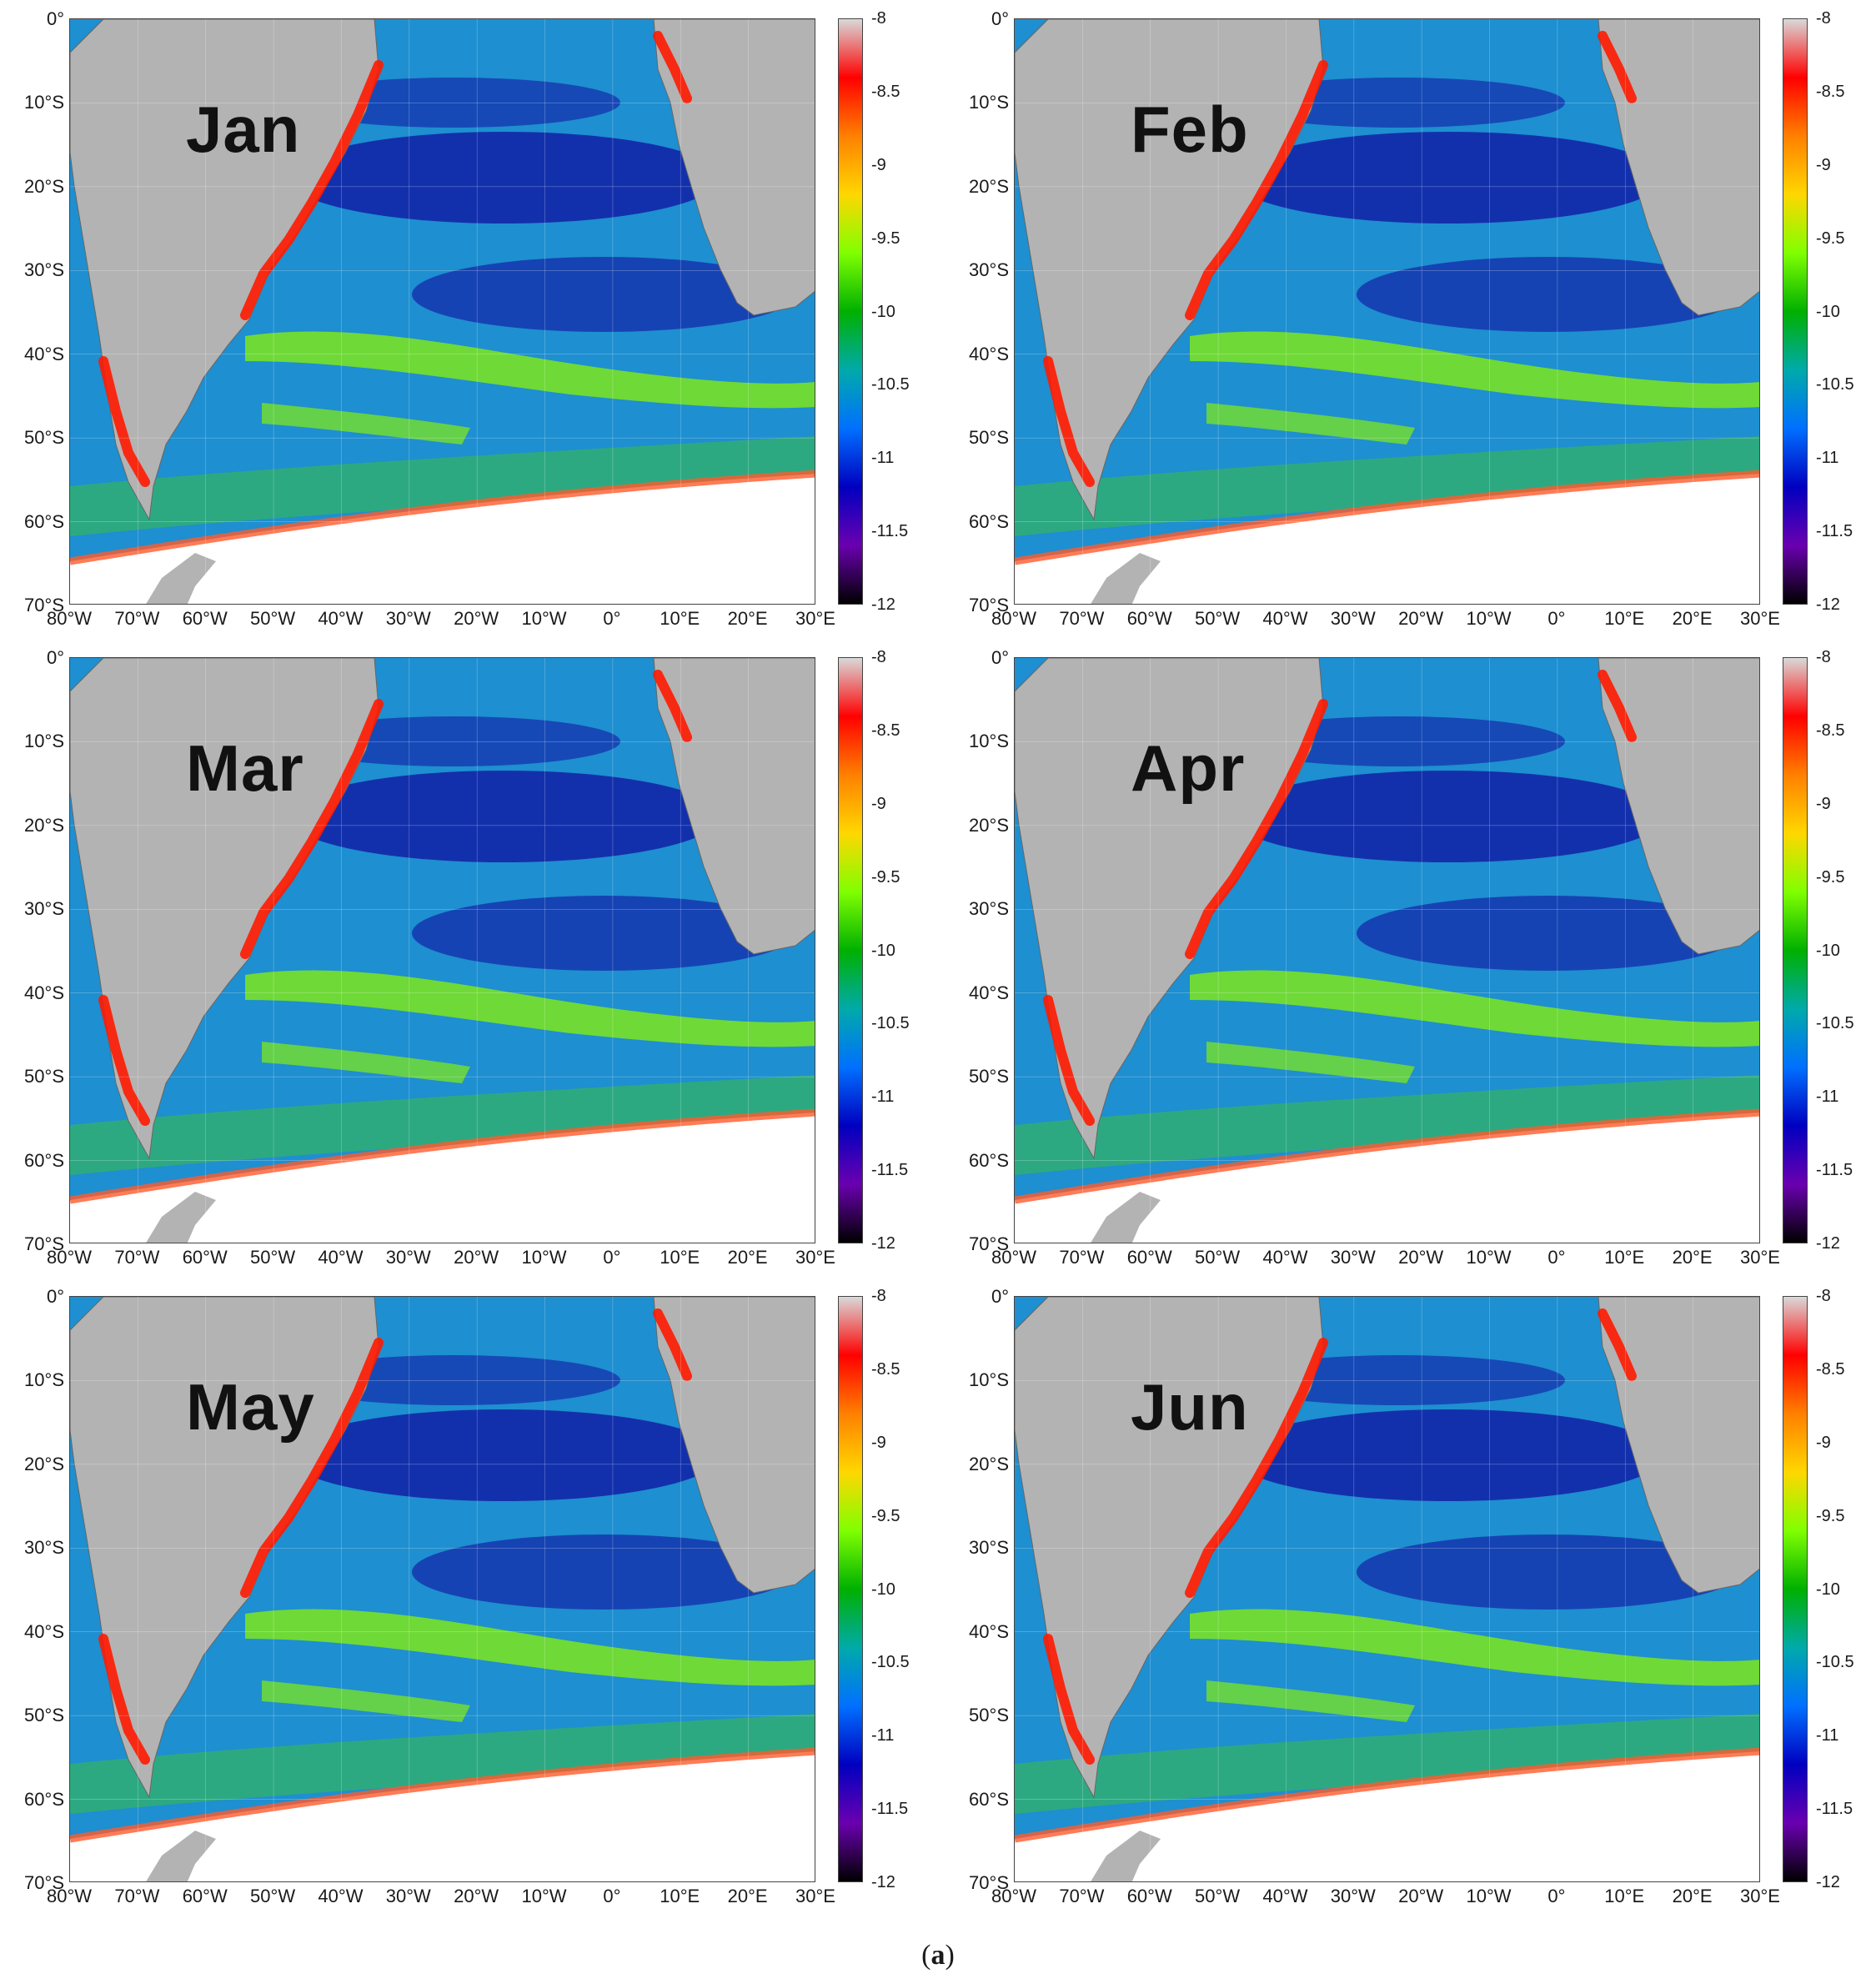  Describe the element at coordinates (44, 1882) in the screenshot. I see `latitude-tick-label: 70°S` at that location.